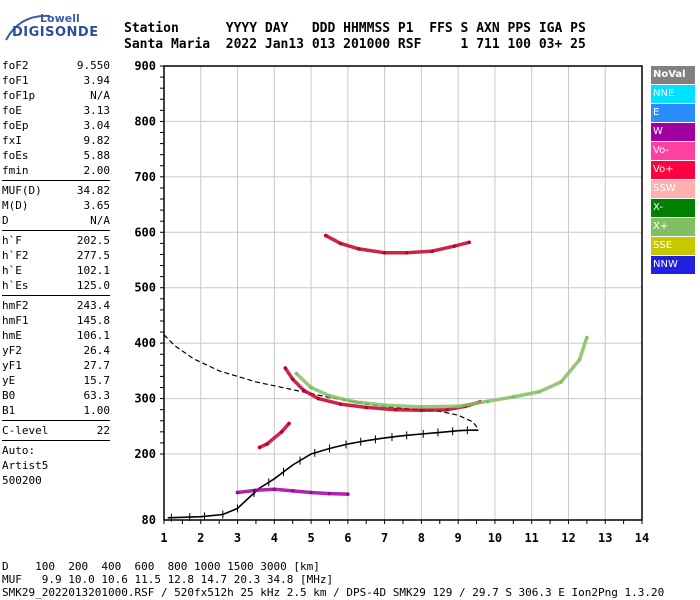 This screenshot has width=700, height=600. What do you see at coordinates (5, 220) in the screenshot?
I see `param-label: D` at bounding box center [5, 220].